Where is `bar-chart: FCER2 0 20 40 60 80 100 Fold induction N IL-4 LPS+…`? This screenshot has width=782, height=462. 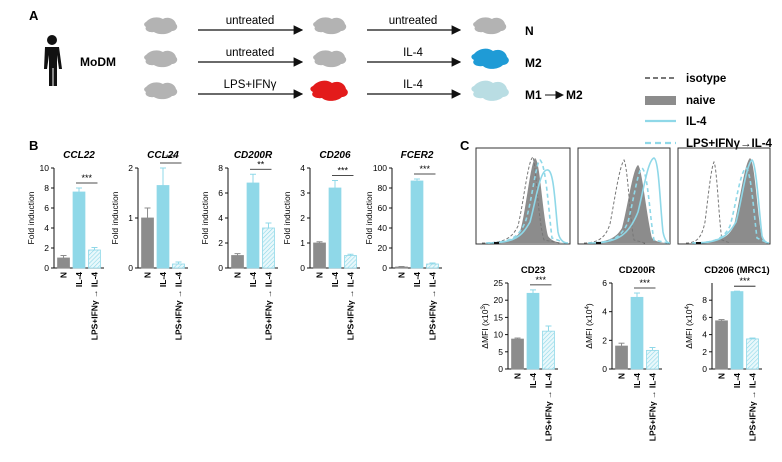 bar-chart: FCER2 0 20 40 60 80 100 Fold induction N IL-4 LPS+… is located at coordinates (403, 245).